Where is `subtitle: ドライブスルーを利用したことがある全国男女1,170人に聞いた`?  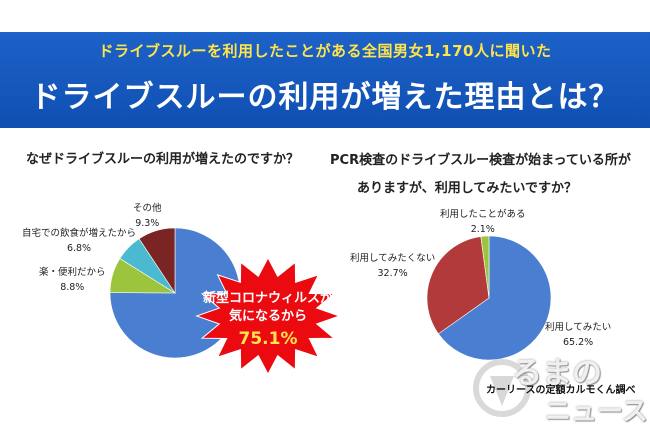
subtitle: ドライブスルーを利用したことがある全国男女1,170人に聞いた is located at coordinates (325, 51).